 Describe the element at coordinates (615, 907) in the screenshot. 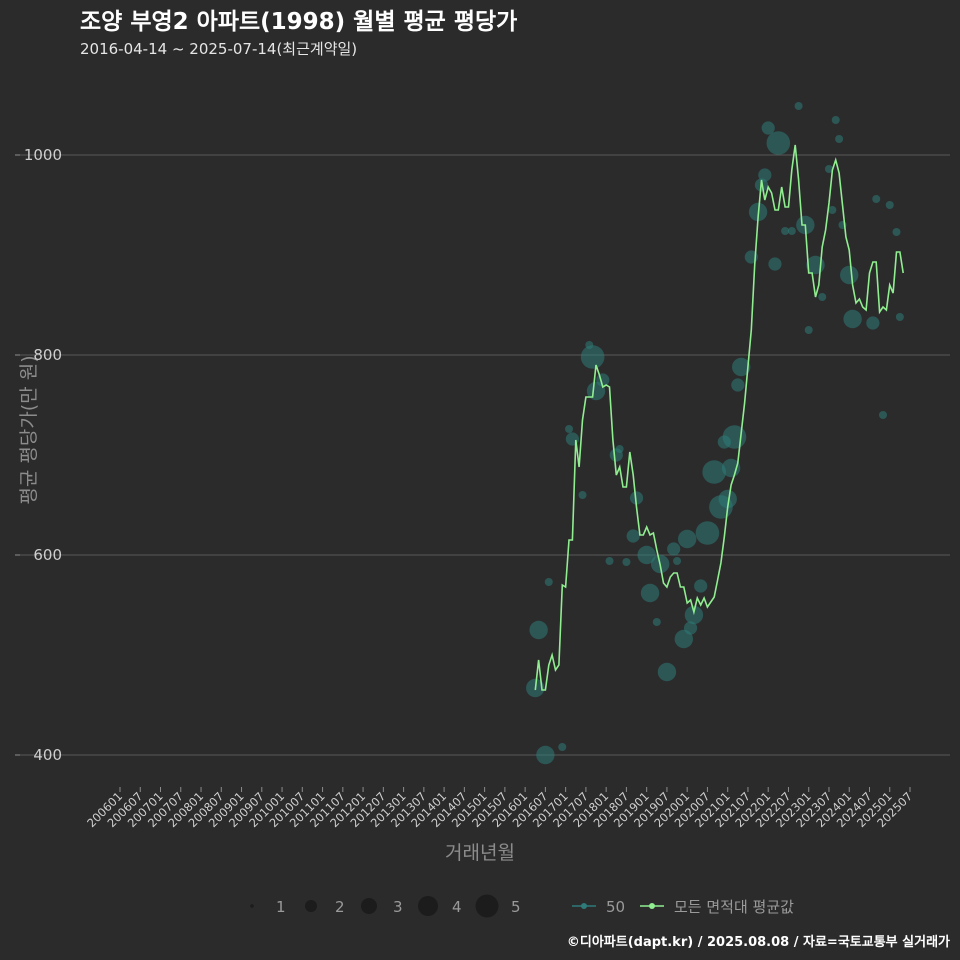

I see `legend-50-label: 50` at that location.